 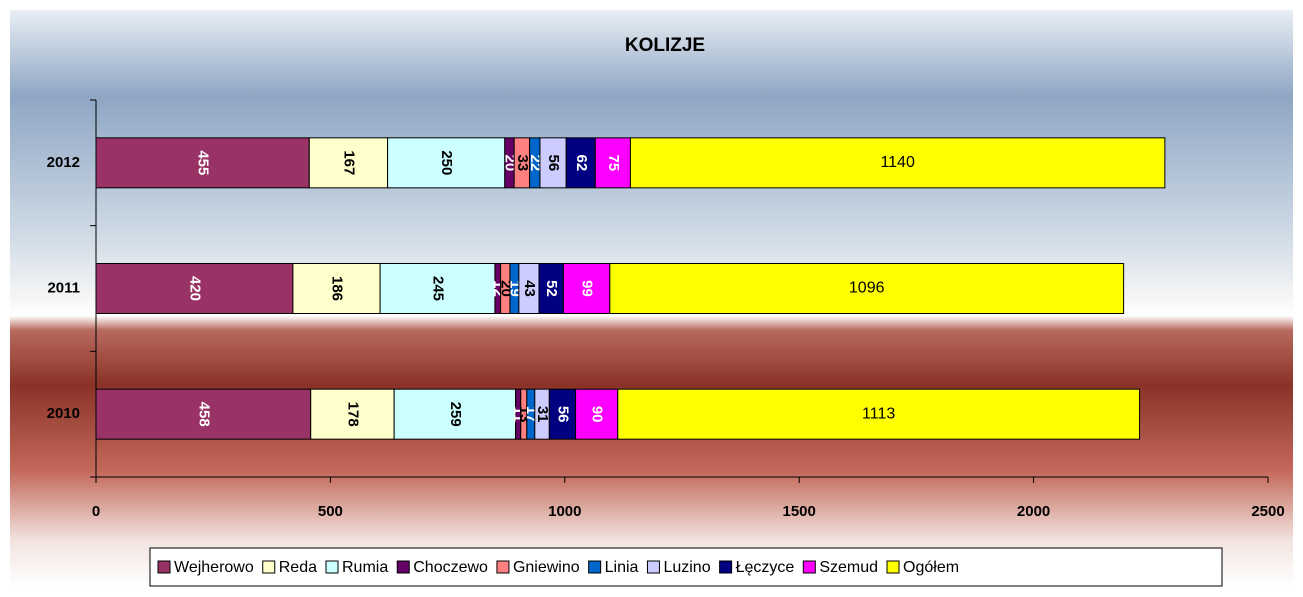 I want to click on x-tick-label: 2000, so click(x=1033, y=511).